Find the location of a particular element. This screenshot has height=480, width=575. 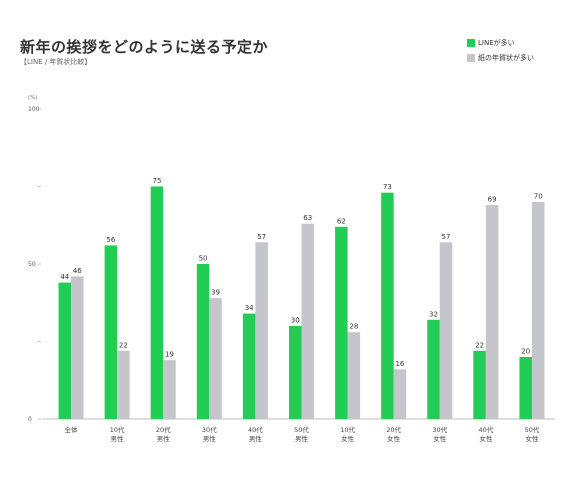

legend-item-line: LINEが多い is located at coordinates (500, 42).